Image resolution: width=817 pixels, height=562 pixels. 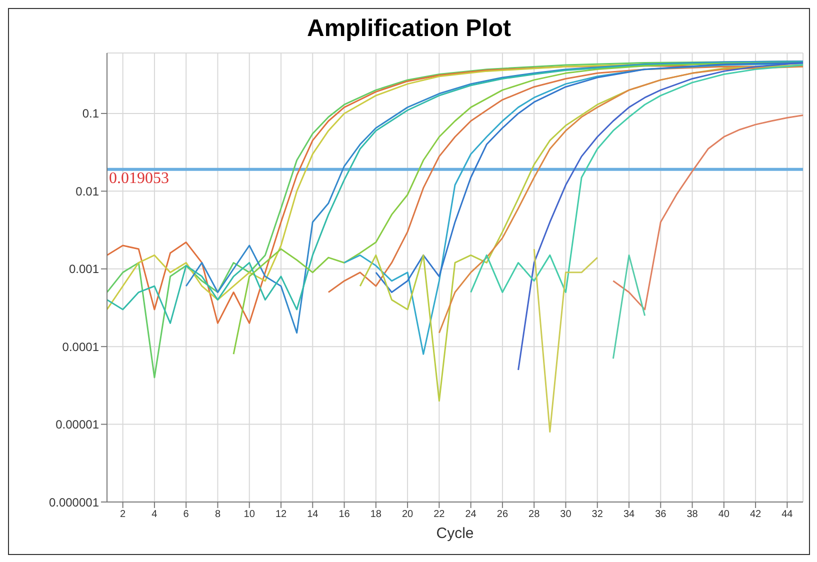 I want to click on x-tick-label: 16, so click(x=344, y=514).